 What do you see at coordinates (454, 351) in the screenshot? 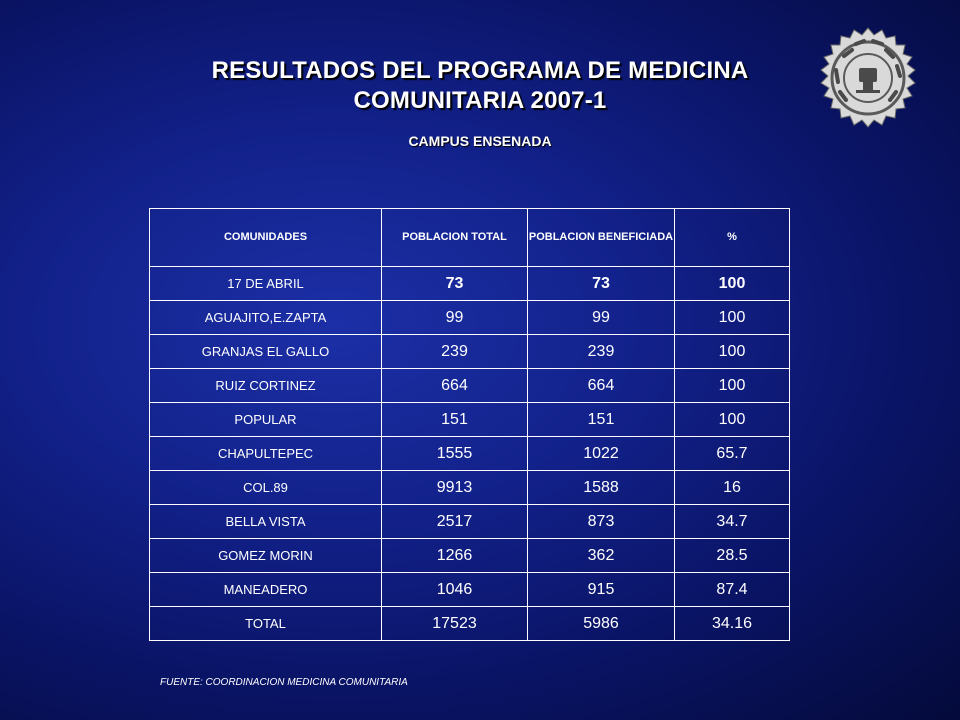
I see `cell-total: 239` at bounding box center [454, 351].